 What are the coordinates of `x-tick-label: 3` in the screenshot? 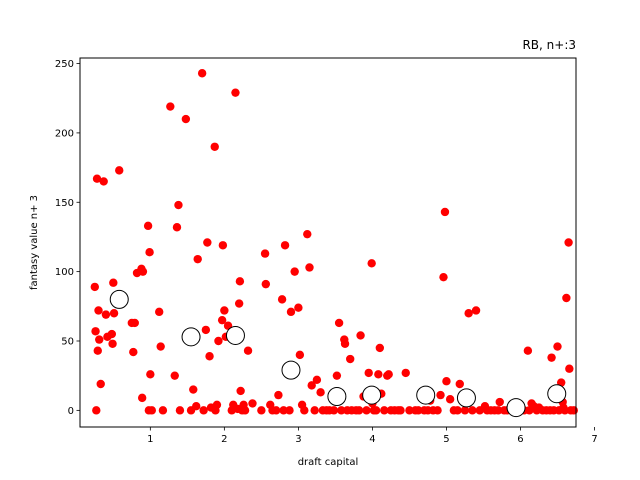 It's located at (298, 439).